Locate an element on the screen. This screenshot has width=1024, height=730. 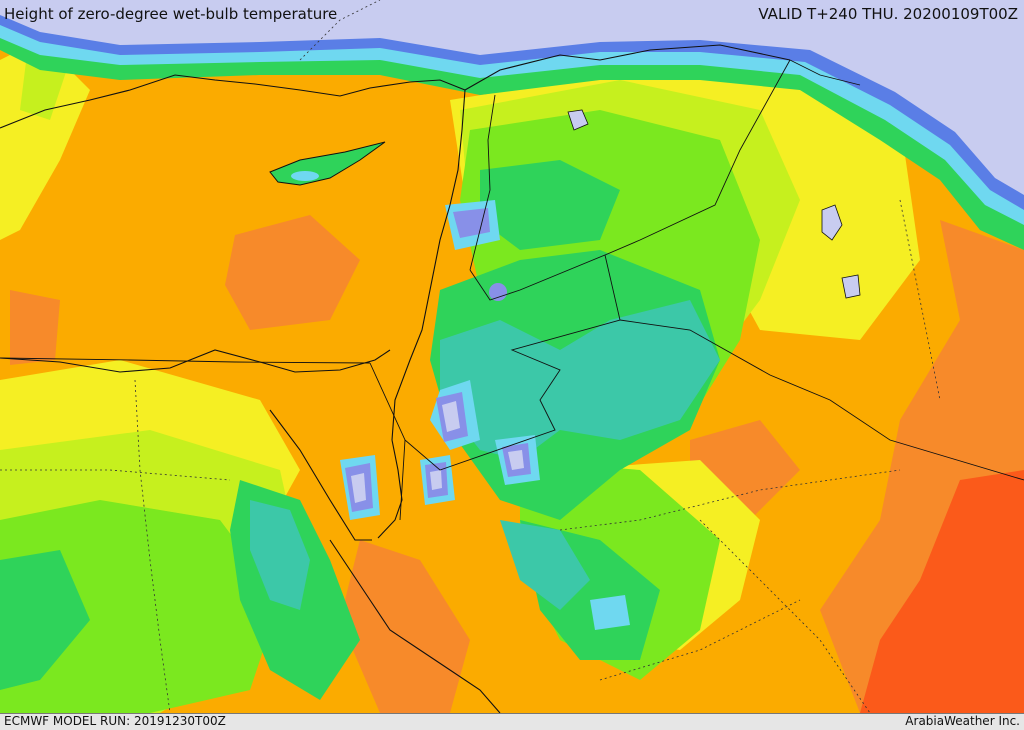
credit-label: ArabiaWeather Inc. is located at coordinates (962, 721).